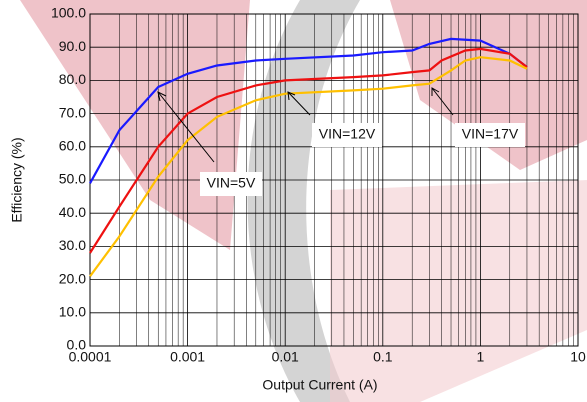 The image size is (587, 402). Describe the element at coordinates (72, 312) in the screenshot. I see `y-tick-label: 10.0` at that location.